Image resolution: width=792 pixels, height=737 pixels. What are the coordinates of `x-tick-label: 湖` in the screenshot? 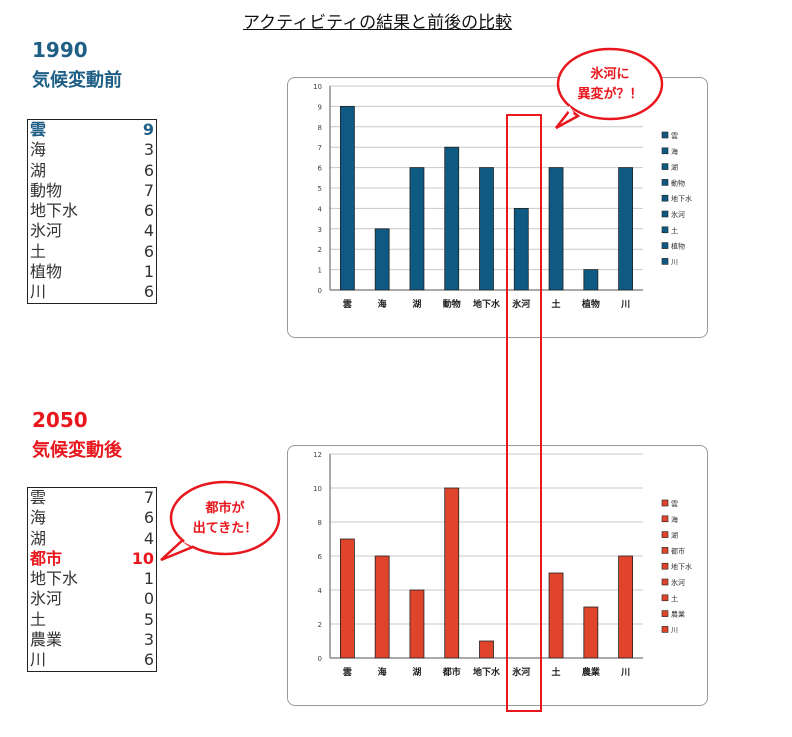 It's located at (416, 672).